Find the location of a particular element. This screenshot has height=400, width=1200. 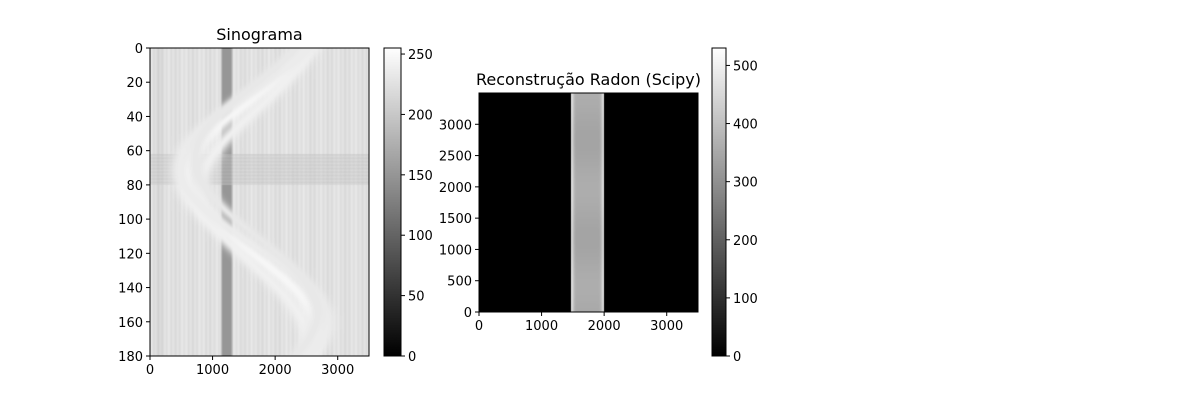

reconstruction-colorbar-tick-label: 100 is located at coordinates (745, 299).